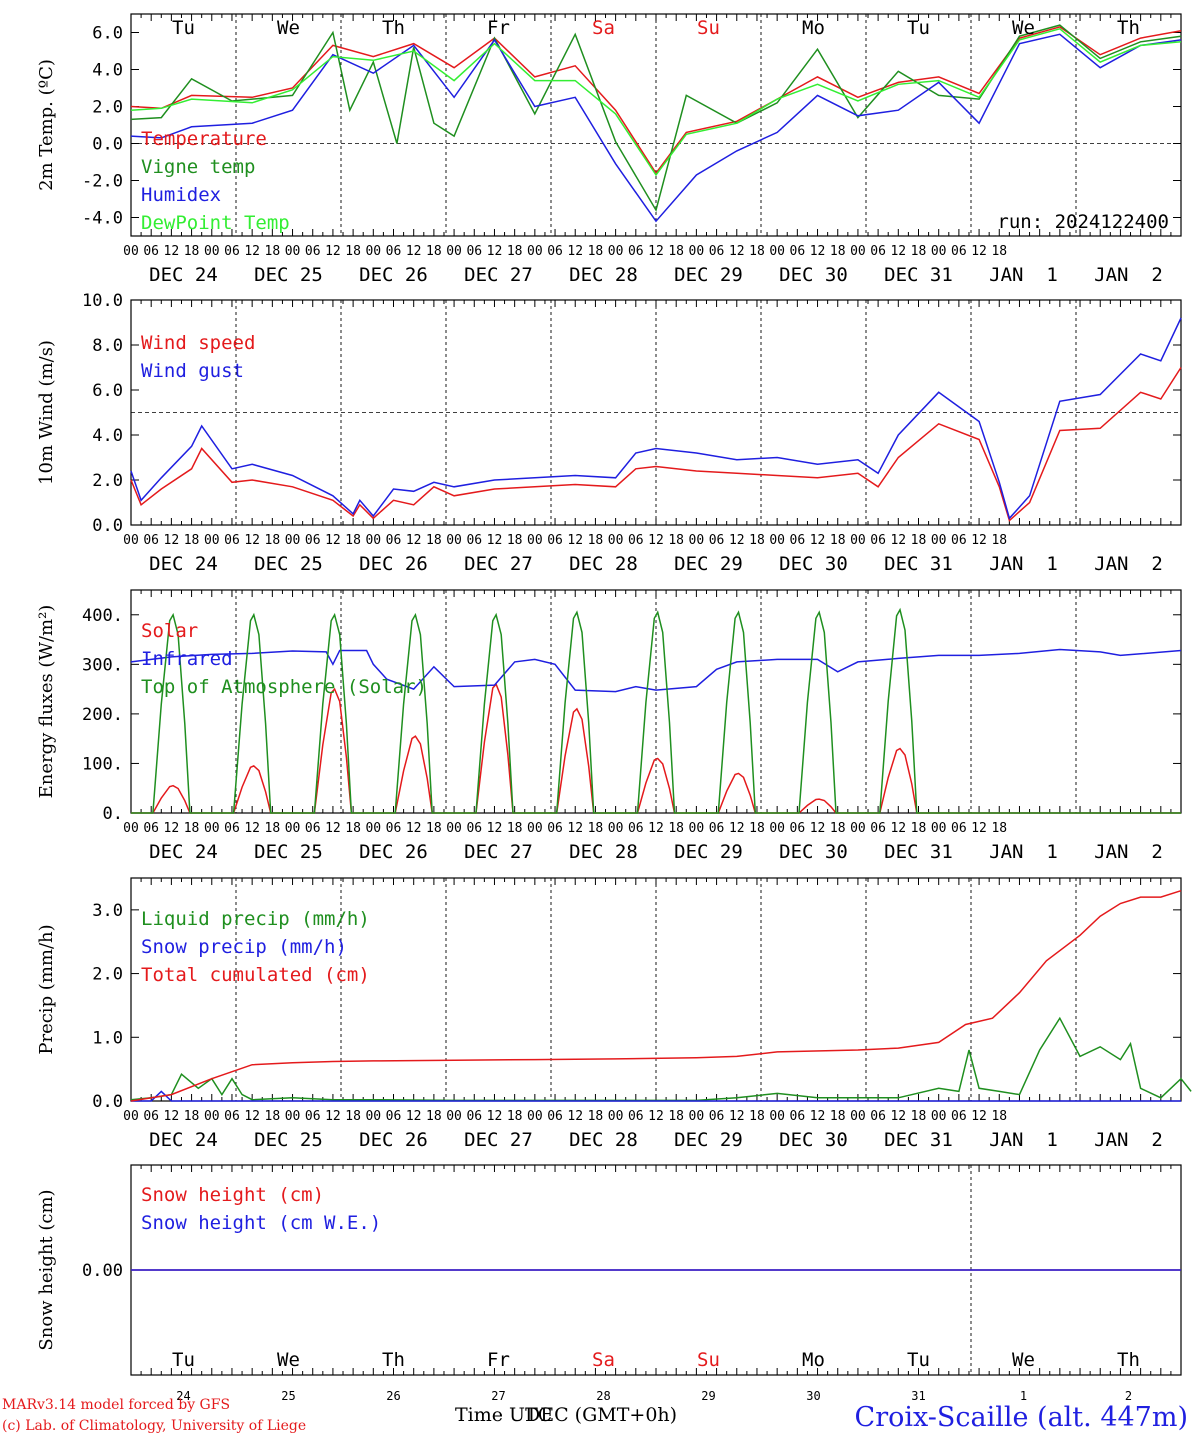  What do you see at coordinates (46, 412) in the screenshot?
I see `y-axis-label: 10m Wind (m/s)` at bounding box center [46, 412].